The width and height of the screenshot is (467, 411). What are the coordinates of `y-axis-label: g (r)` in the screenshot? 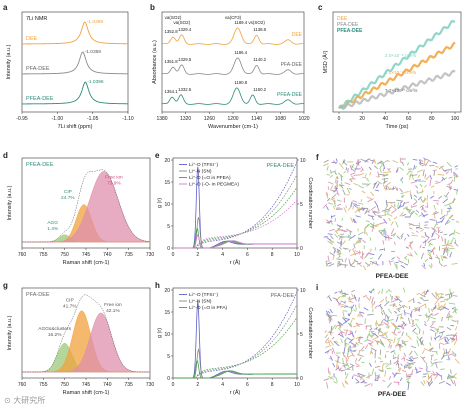 It's located at (160, 333).